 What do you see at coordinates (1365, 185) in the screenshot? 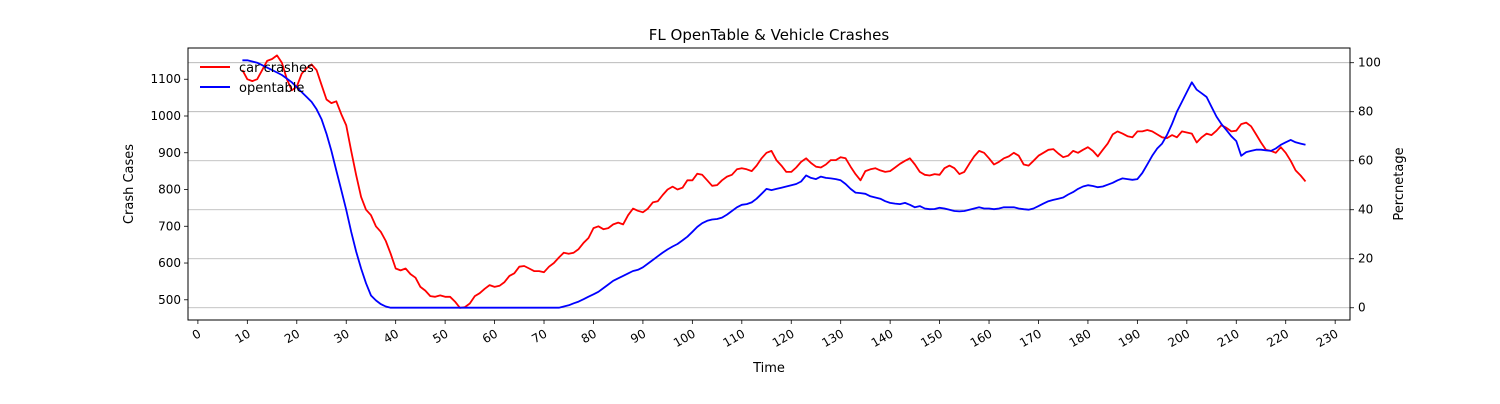
I see `y-axis-right: 0 20 40 60 80 100` at bounding box center [1365, 185].